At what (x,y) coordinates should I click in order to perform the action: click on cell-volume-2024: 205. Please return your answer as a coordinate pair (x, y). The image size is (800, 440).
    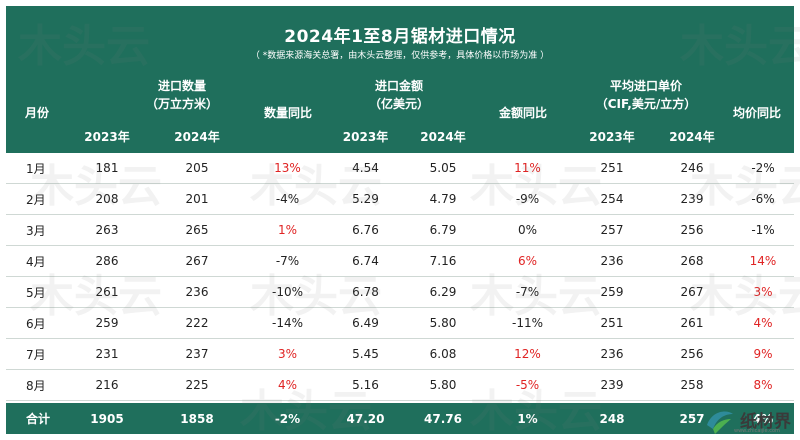
    Looking at the image, I should click on (197, 168).